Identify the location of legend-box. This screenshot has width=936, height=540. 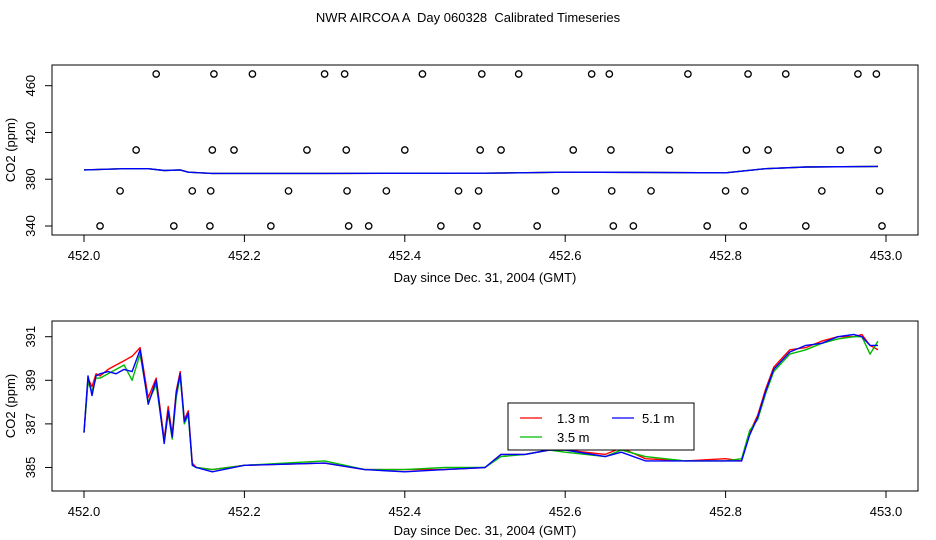
(601, 426).